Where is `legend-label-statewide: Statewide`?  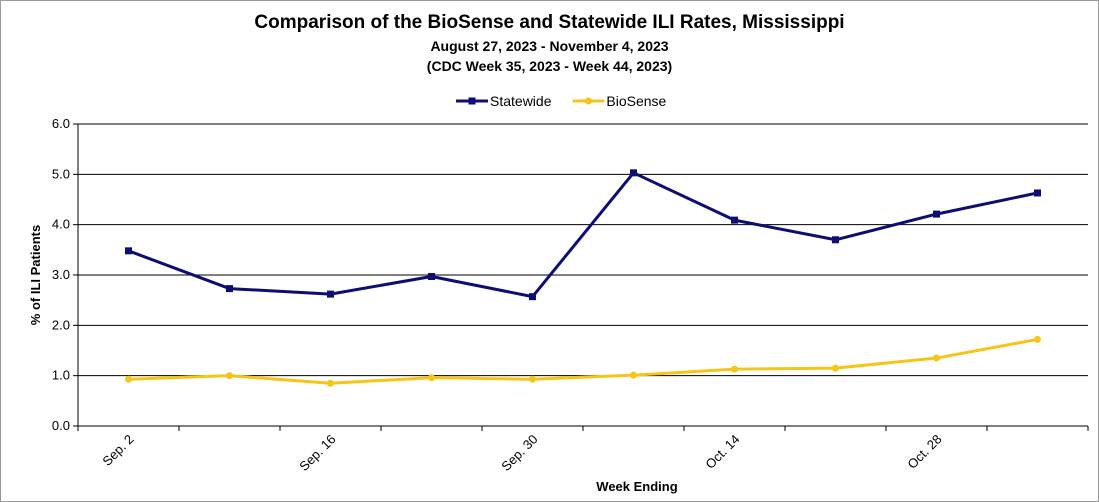
legend-label-statewide: Statewide is located at coordinates (521, 101).